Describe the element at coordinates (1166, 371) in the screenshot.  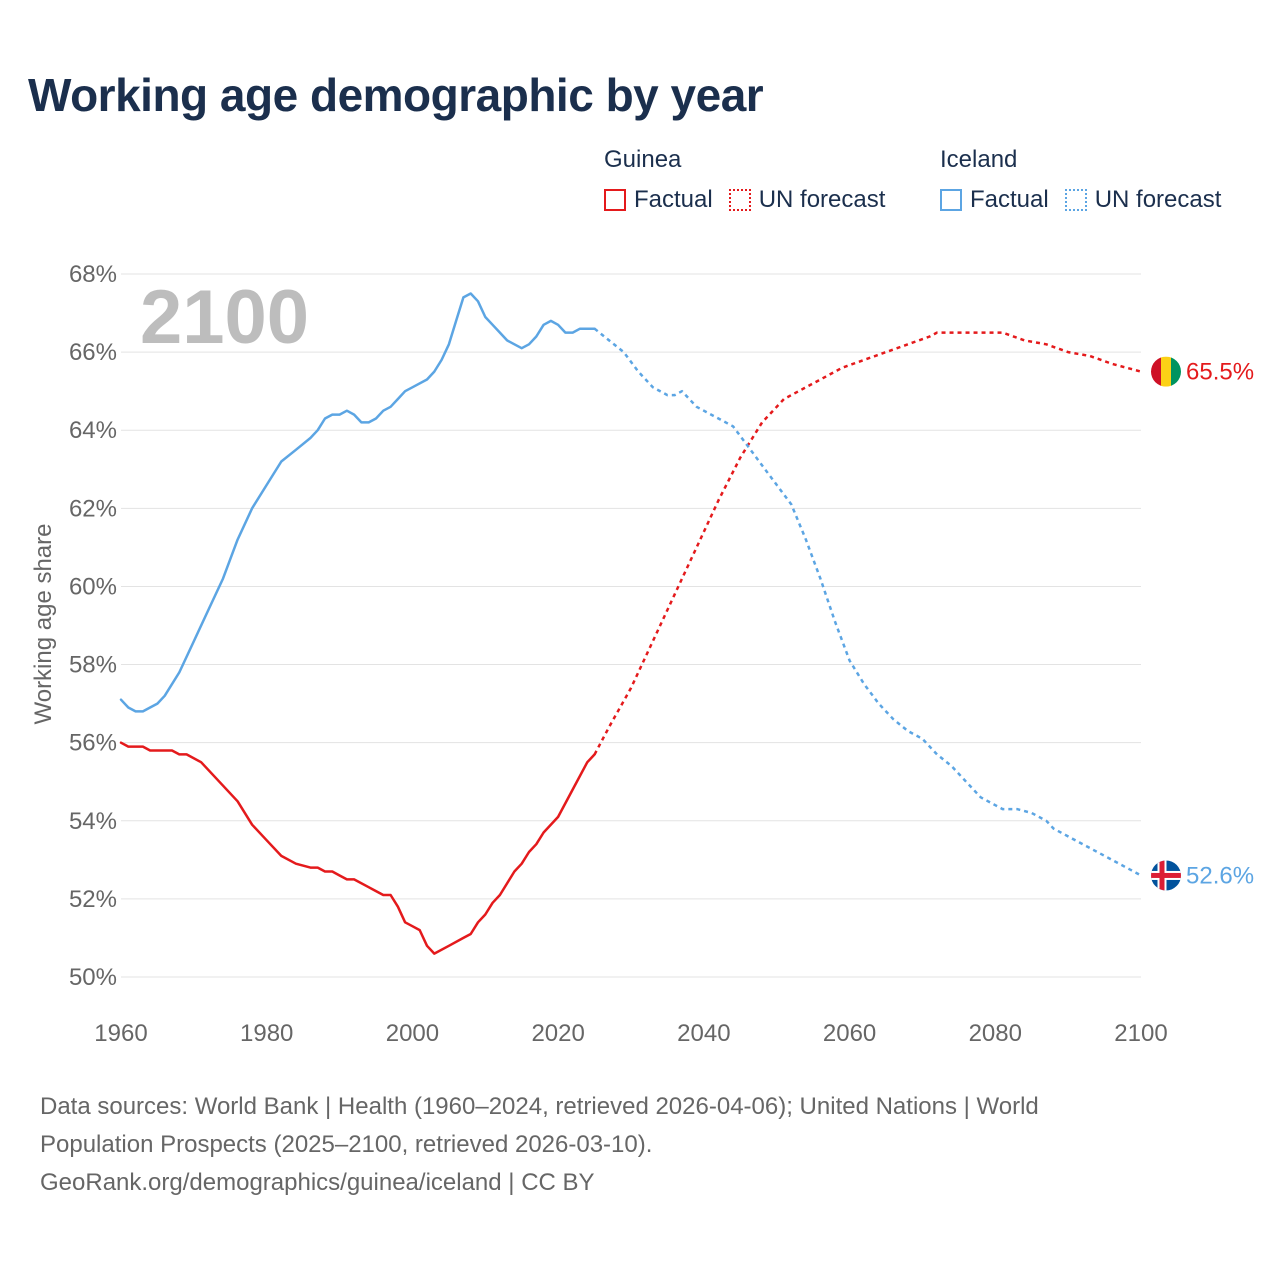
I see `guinea-flag-icon` at that location.